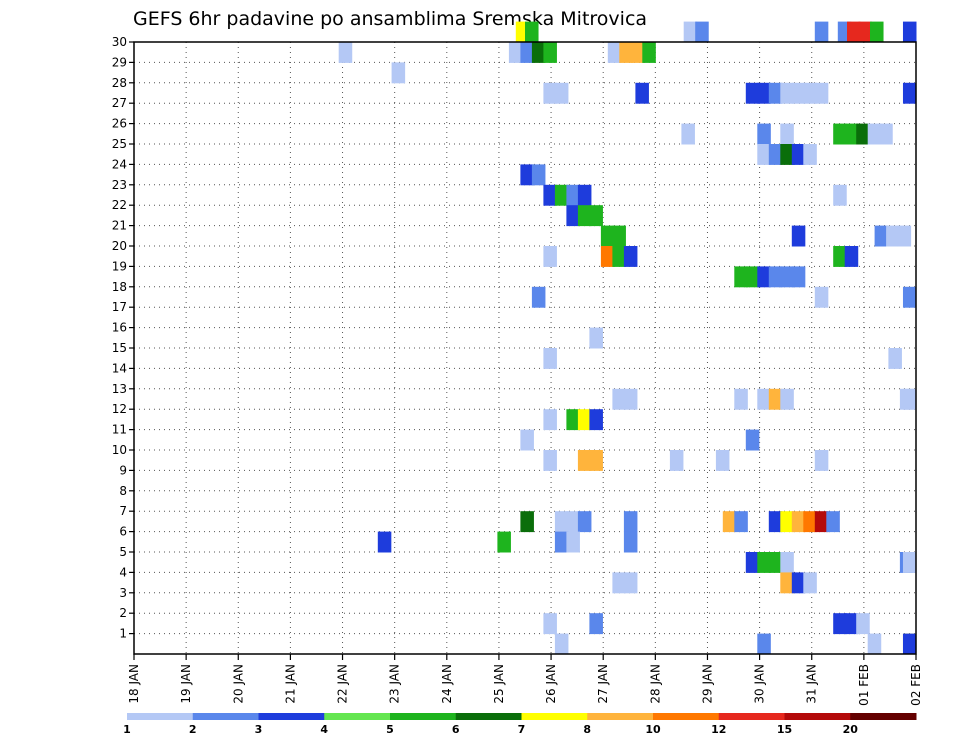 Image resolution: width=960 pixels, height=742 pixels. What do you see at coordinates (290, 684) in the screenshot?
I see `x-tick-label: 21 JAN` at bounding box center [290, 684].